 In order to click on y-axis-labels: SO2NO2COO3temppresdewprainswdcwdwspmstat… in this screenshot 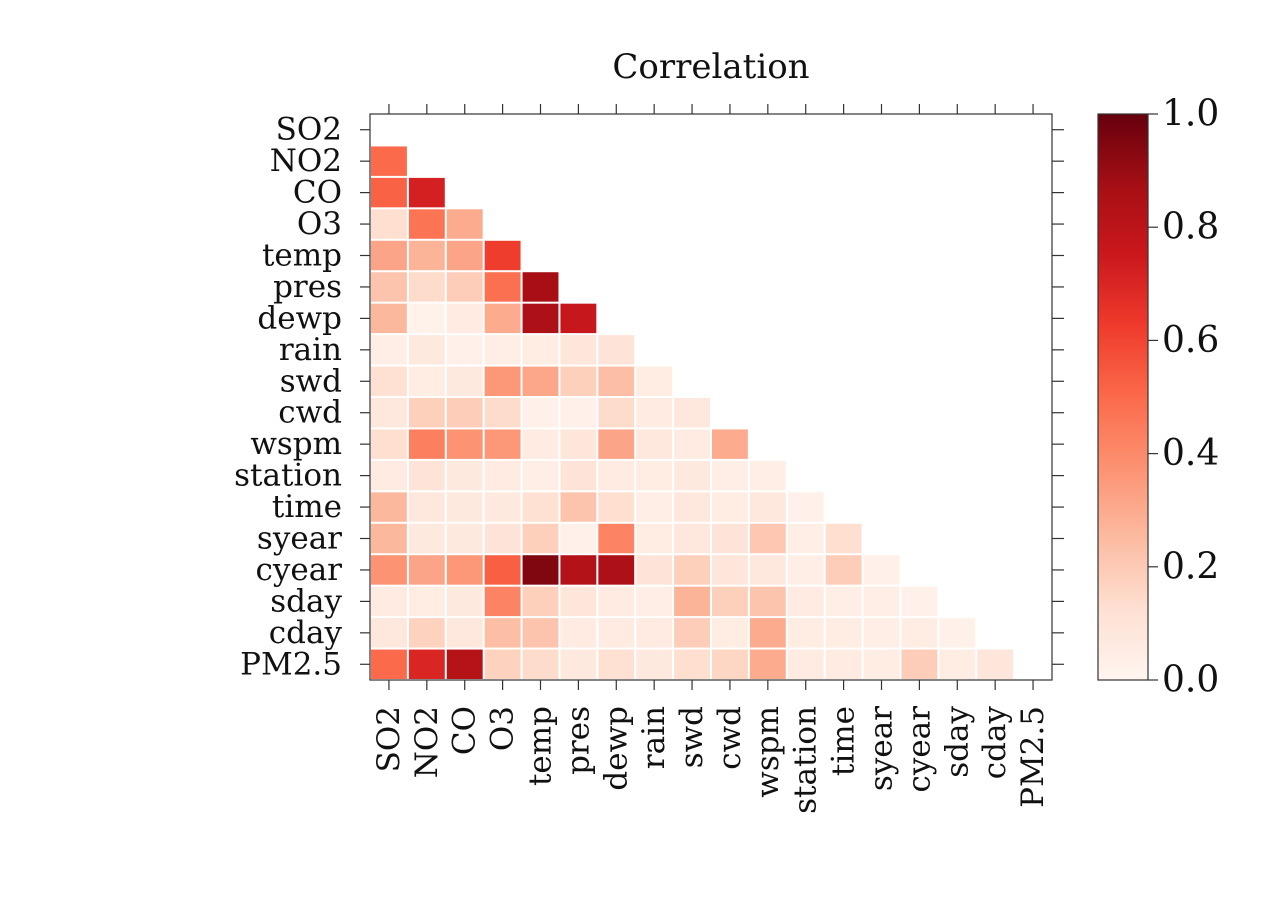, I will do `click(288, 397)`.